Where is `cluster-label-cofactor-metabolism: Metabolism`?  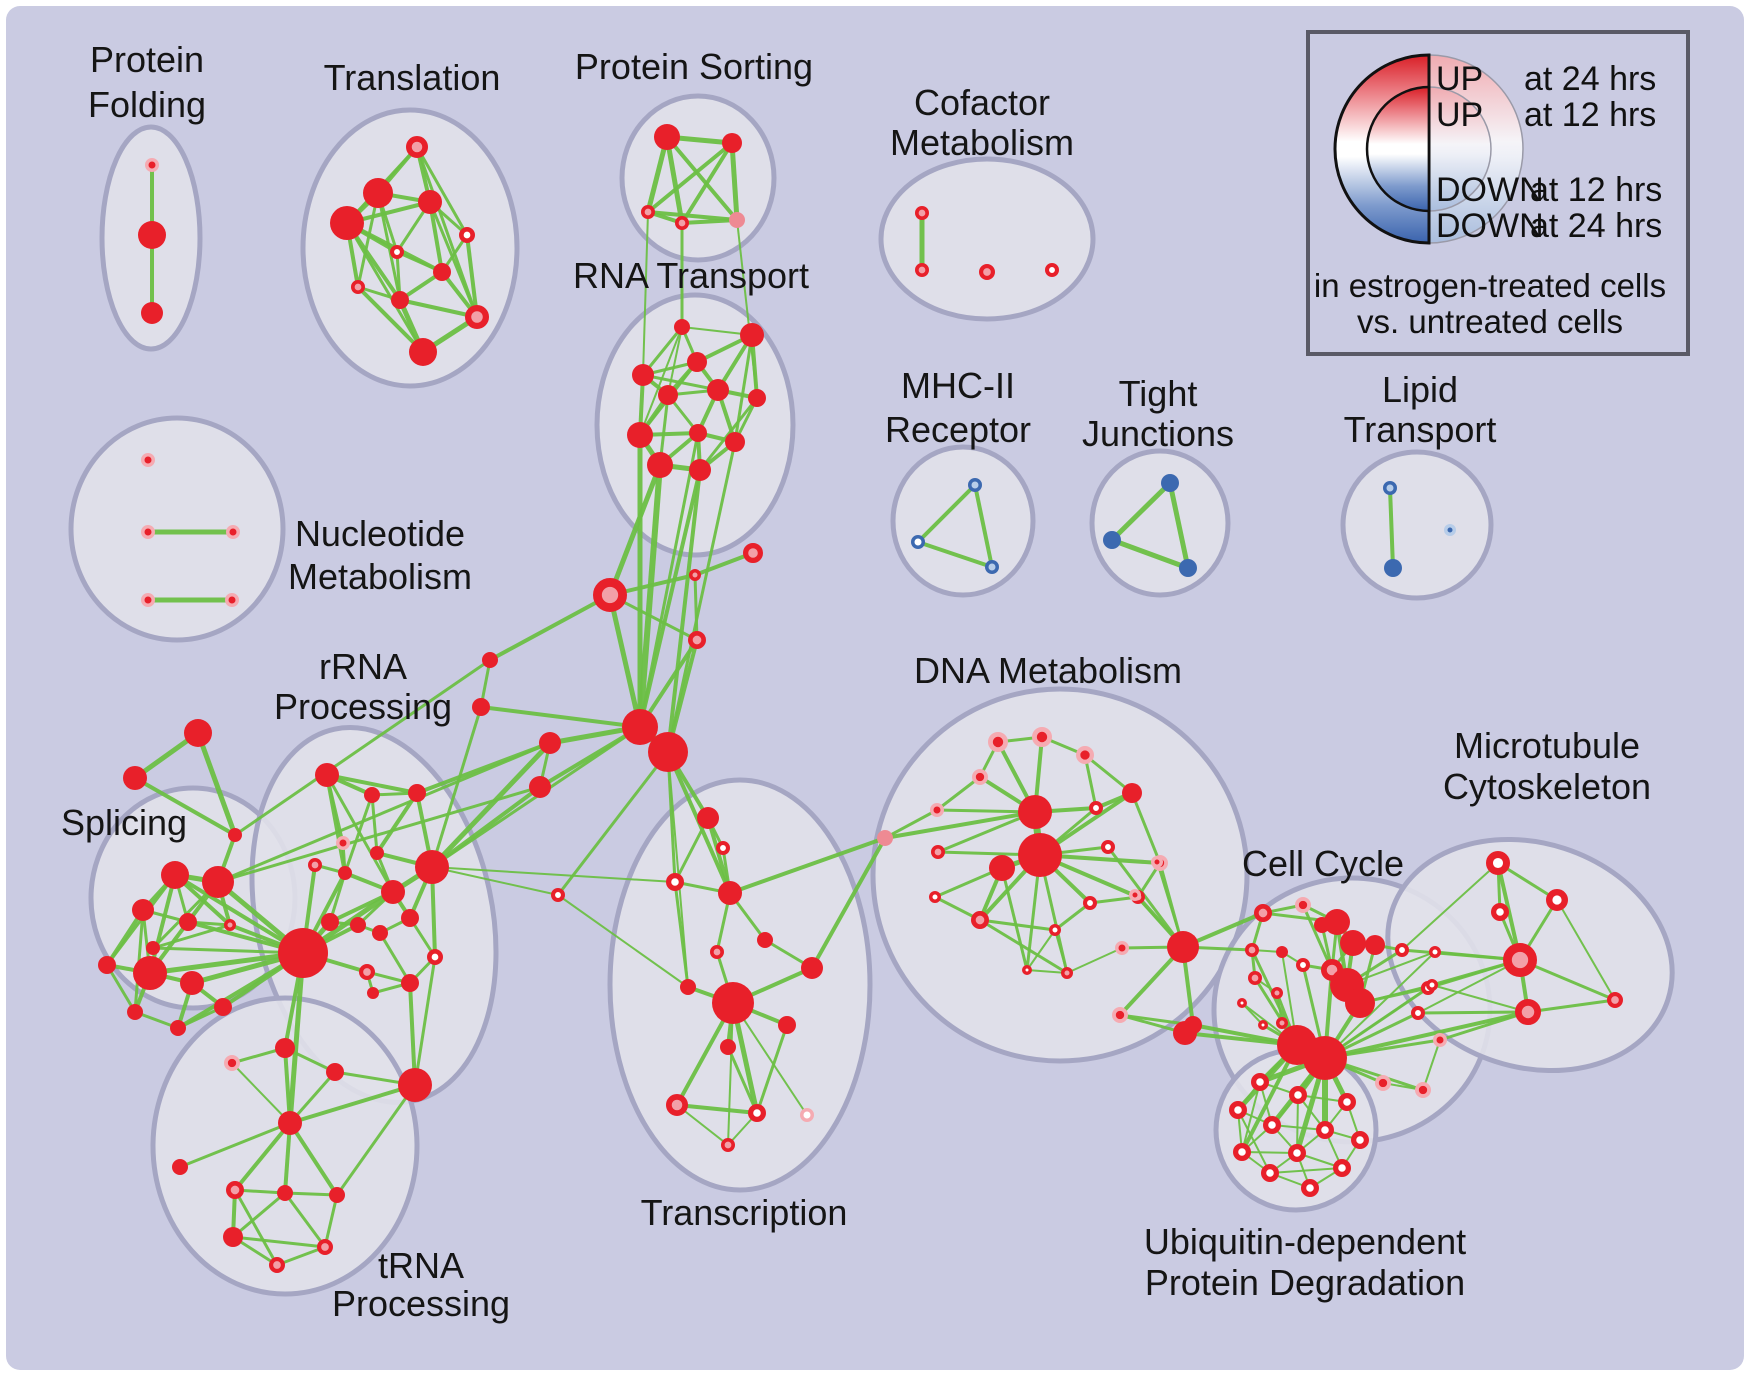
cluster-label-cofactor-metabolism: Metabolism is located at coordinates (982, 142).